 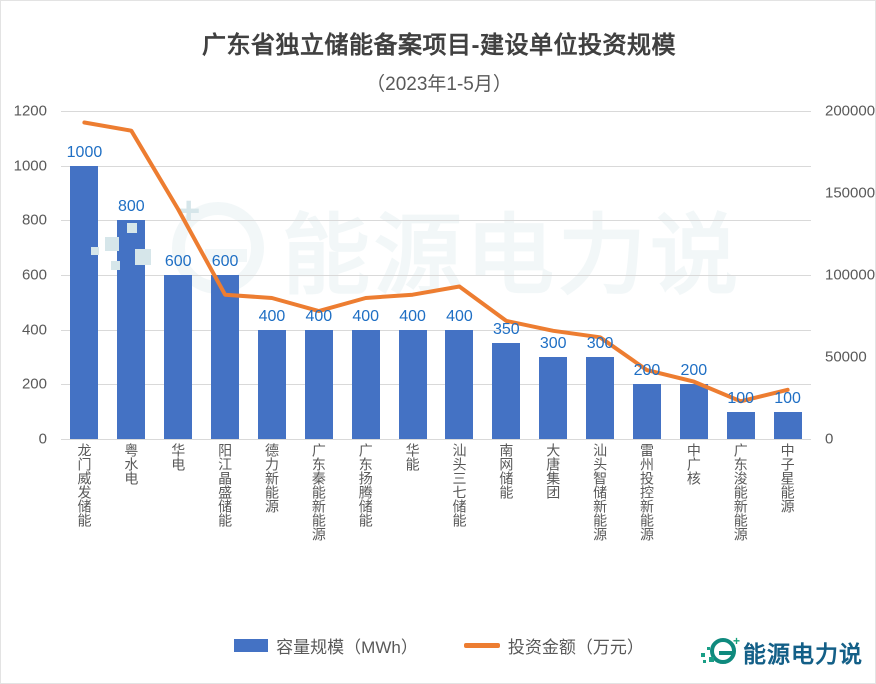 What do you see at coordinates (30, 111) in the screenshot?
I see `y-axis-left-tick: 1200` at bounding box center [30, 111].